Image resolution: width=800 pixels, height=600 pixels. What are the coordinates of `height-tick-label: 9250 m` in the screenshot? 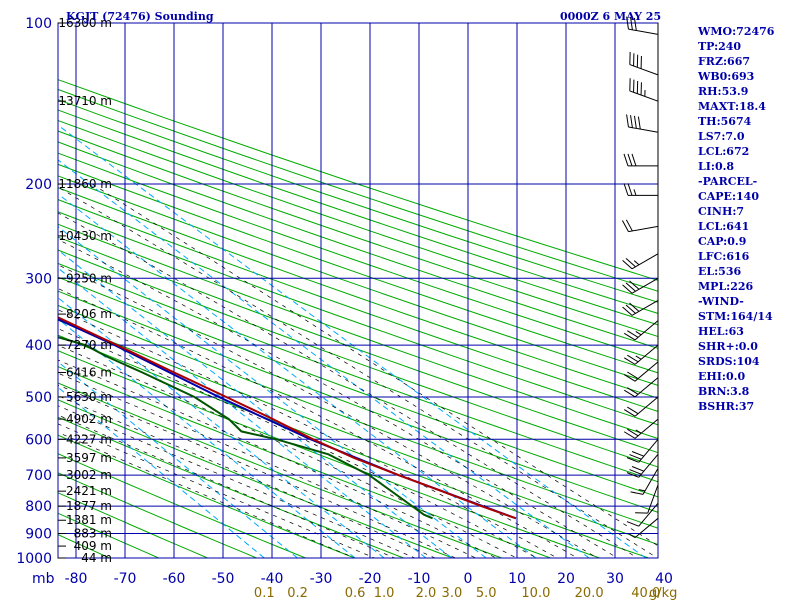 It's located at (89, 278).